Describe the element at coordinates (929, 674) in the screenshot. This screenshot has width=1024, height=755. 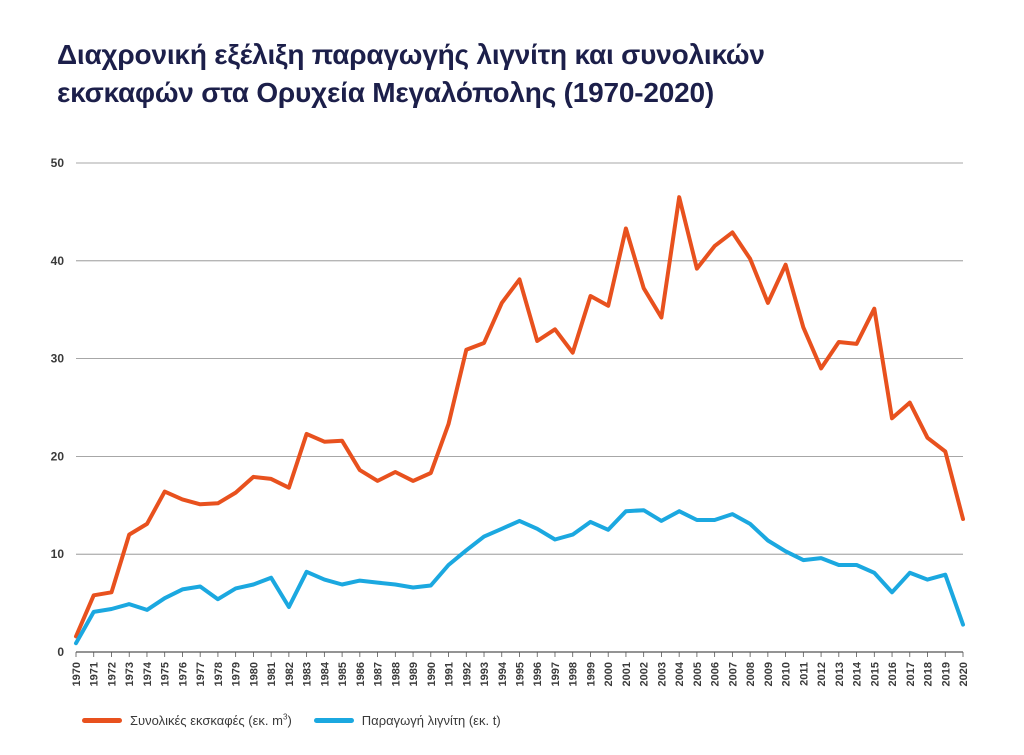
I see `x-tick-label-2018: 2018` at that location.